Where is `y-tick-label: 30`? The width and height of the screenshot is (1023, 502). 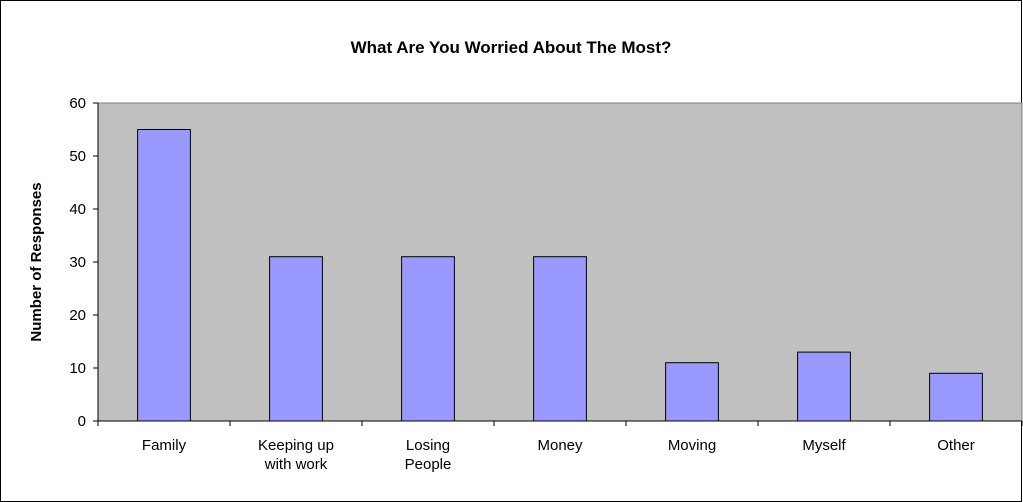 y-tick-label: 30 is located at coordinates (77, 262).